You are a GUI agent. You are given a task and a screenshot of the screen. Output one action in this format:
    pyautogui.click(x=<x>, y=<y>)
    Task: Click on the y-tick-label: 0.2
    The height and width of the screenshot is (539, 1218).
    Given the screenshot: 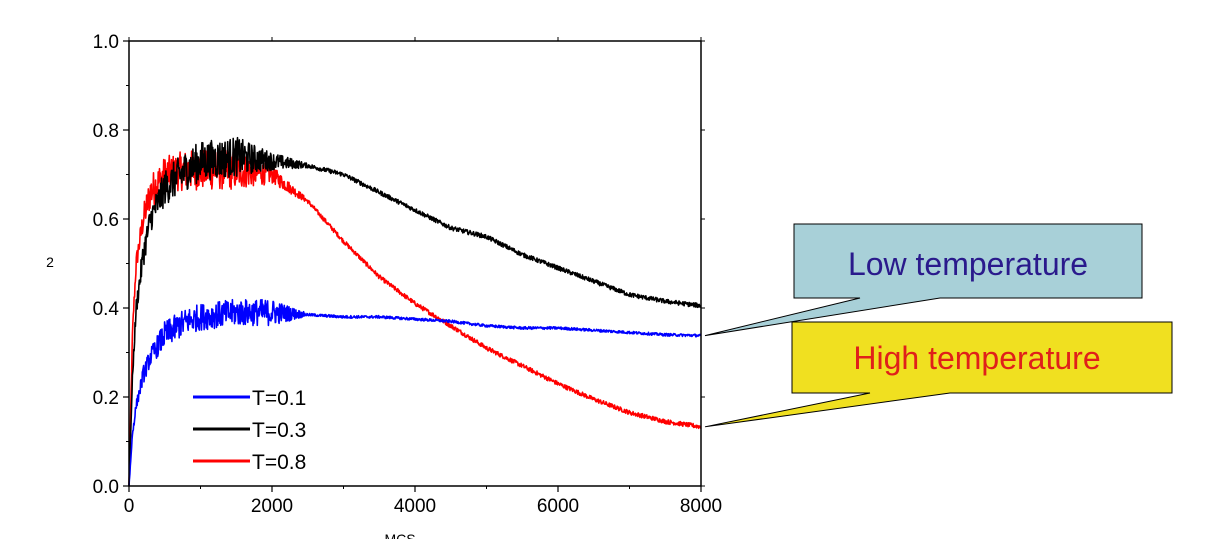 What is the action you would take?
    pyautogui.click(x=106, y=398)
    